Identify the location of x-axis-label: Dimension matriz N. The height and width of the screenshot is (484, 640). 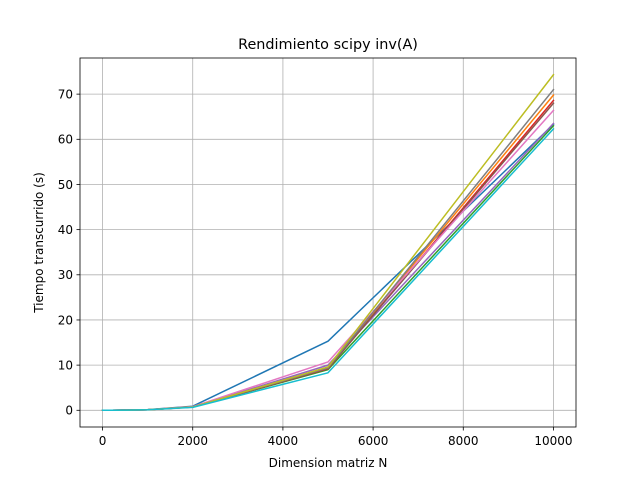
(328, 463).